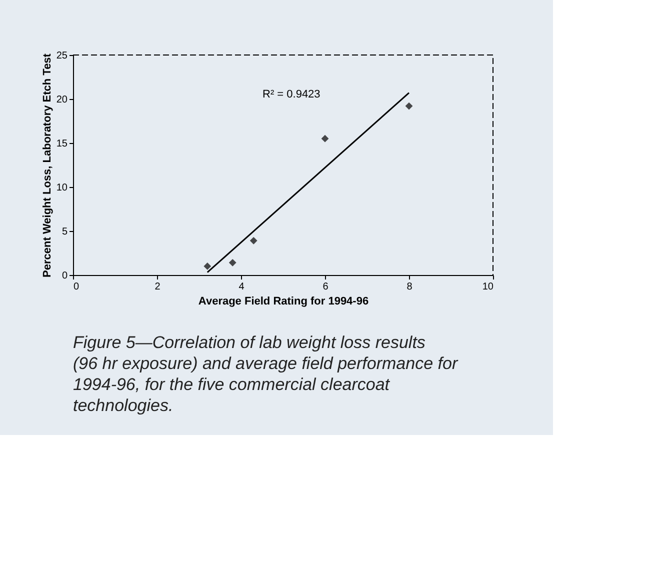  I want to click on caption: Figure 5—Correlation of lab weight loss results (96 hr exposure) and average field performance for 1994-96, for the five commercial clearcoat technologies., so click(266, 374).